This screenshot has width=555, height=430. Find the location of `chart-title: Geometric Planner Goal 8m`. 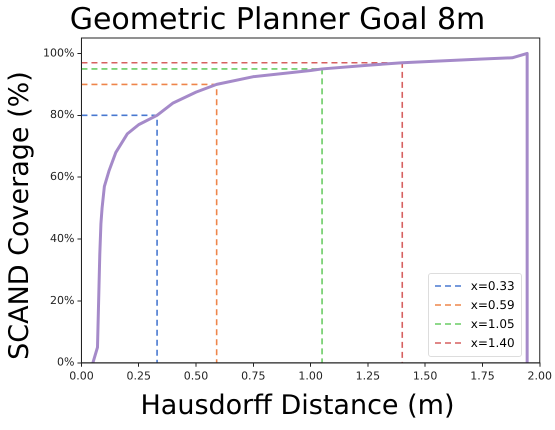

chart-title: Geometric Planner Goal 8m is located at coordinates (277, 20).